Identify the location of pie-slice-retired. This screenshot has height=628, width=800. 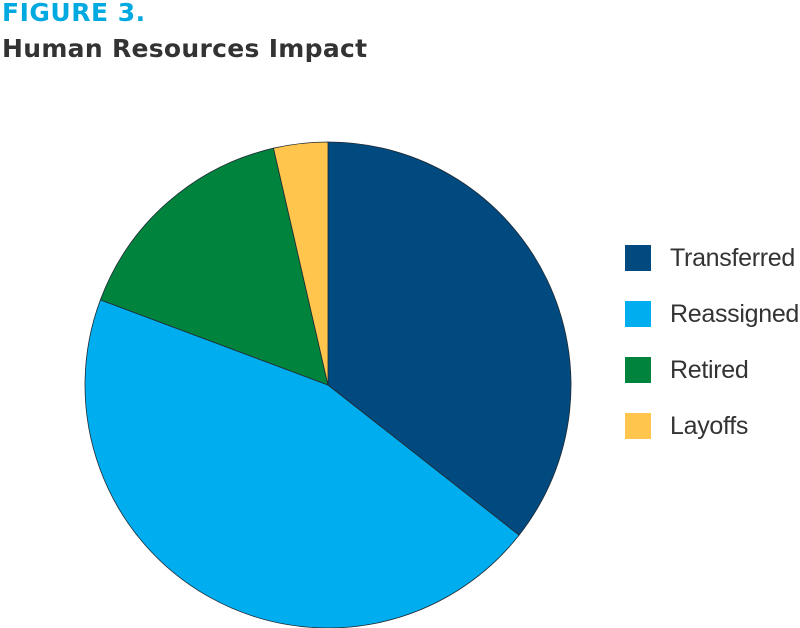
(214, 266).